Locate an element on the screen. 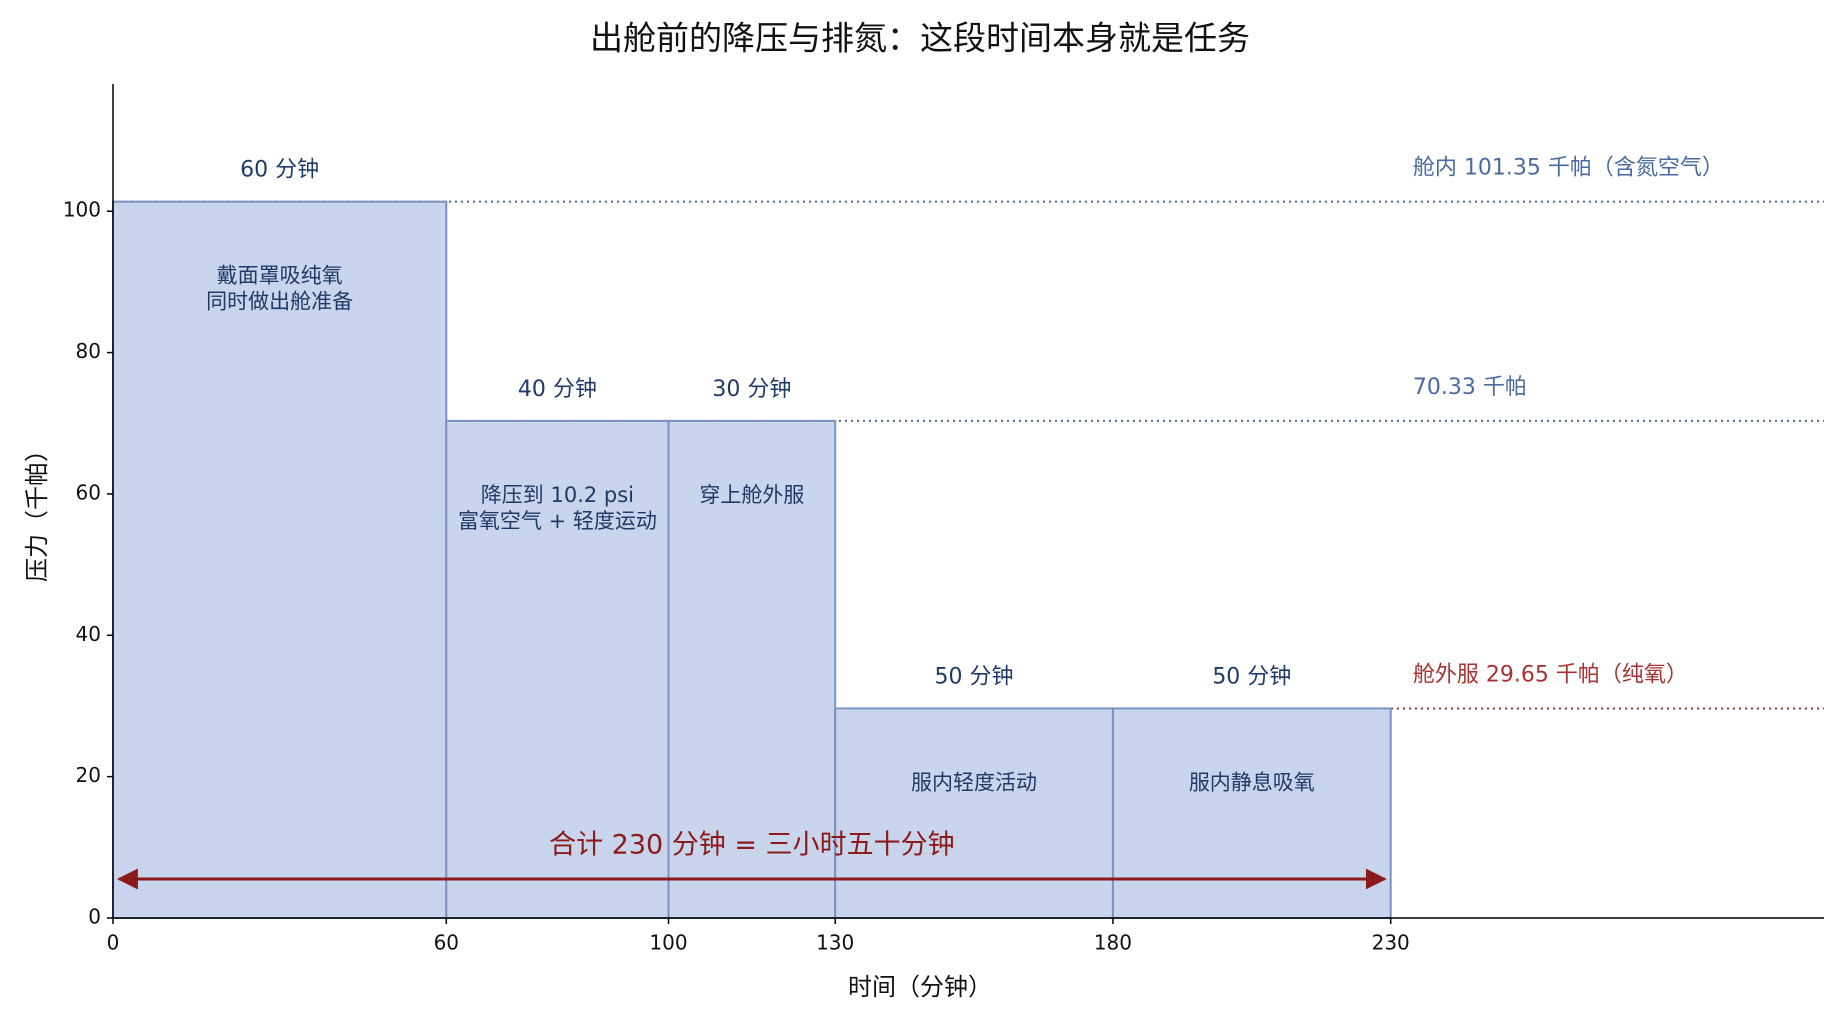 This screenshot has height=1024, width=1840. segment-label: 服内静息吸氧 is located at coordinates (1252, 782).